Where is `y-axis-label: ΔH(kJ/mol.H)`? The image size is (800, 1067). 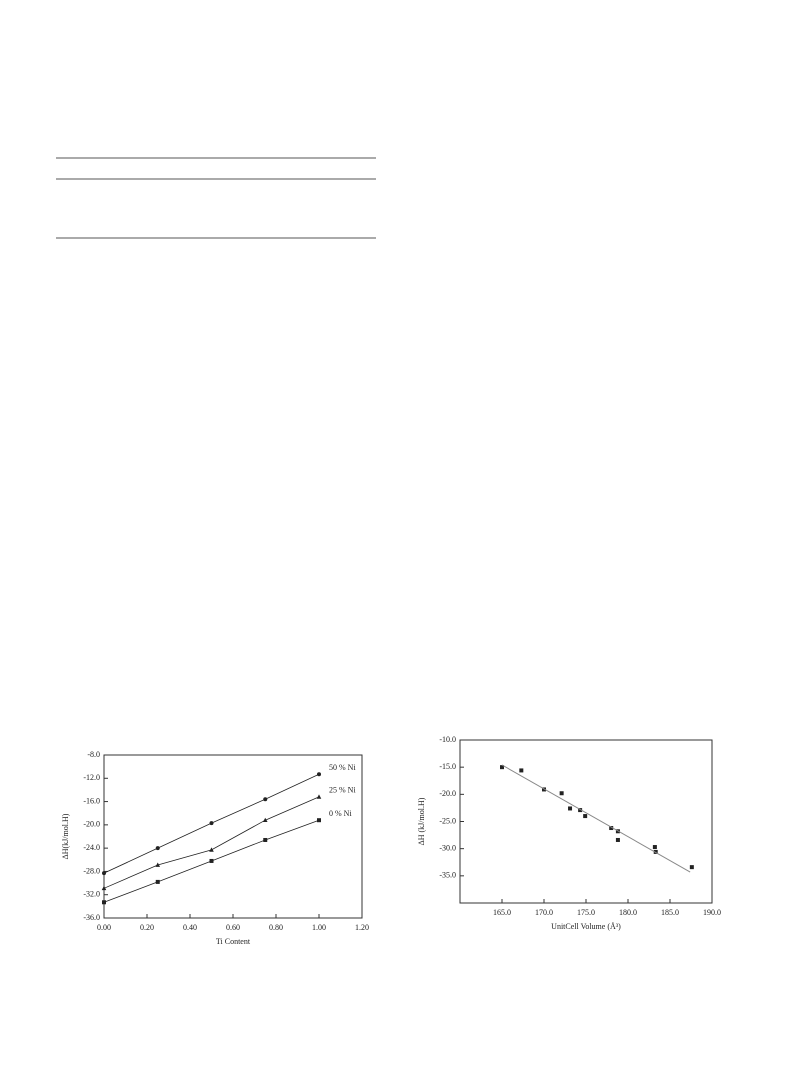 y-axis-label: ΔH(kJ/mol.H) is located at coordinates (65, 836).